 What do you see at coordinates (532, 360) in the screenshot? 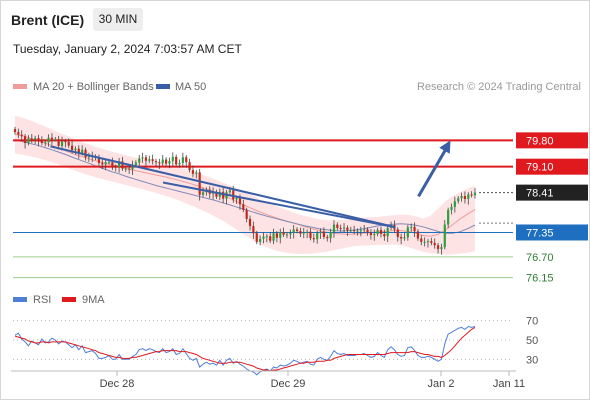
I see `rsi-tick-label: 30` at bounding box center [532, 360].